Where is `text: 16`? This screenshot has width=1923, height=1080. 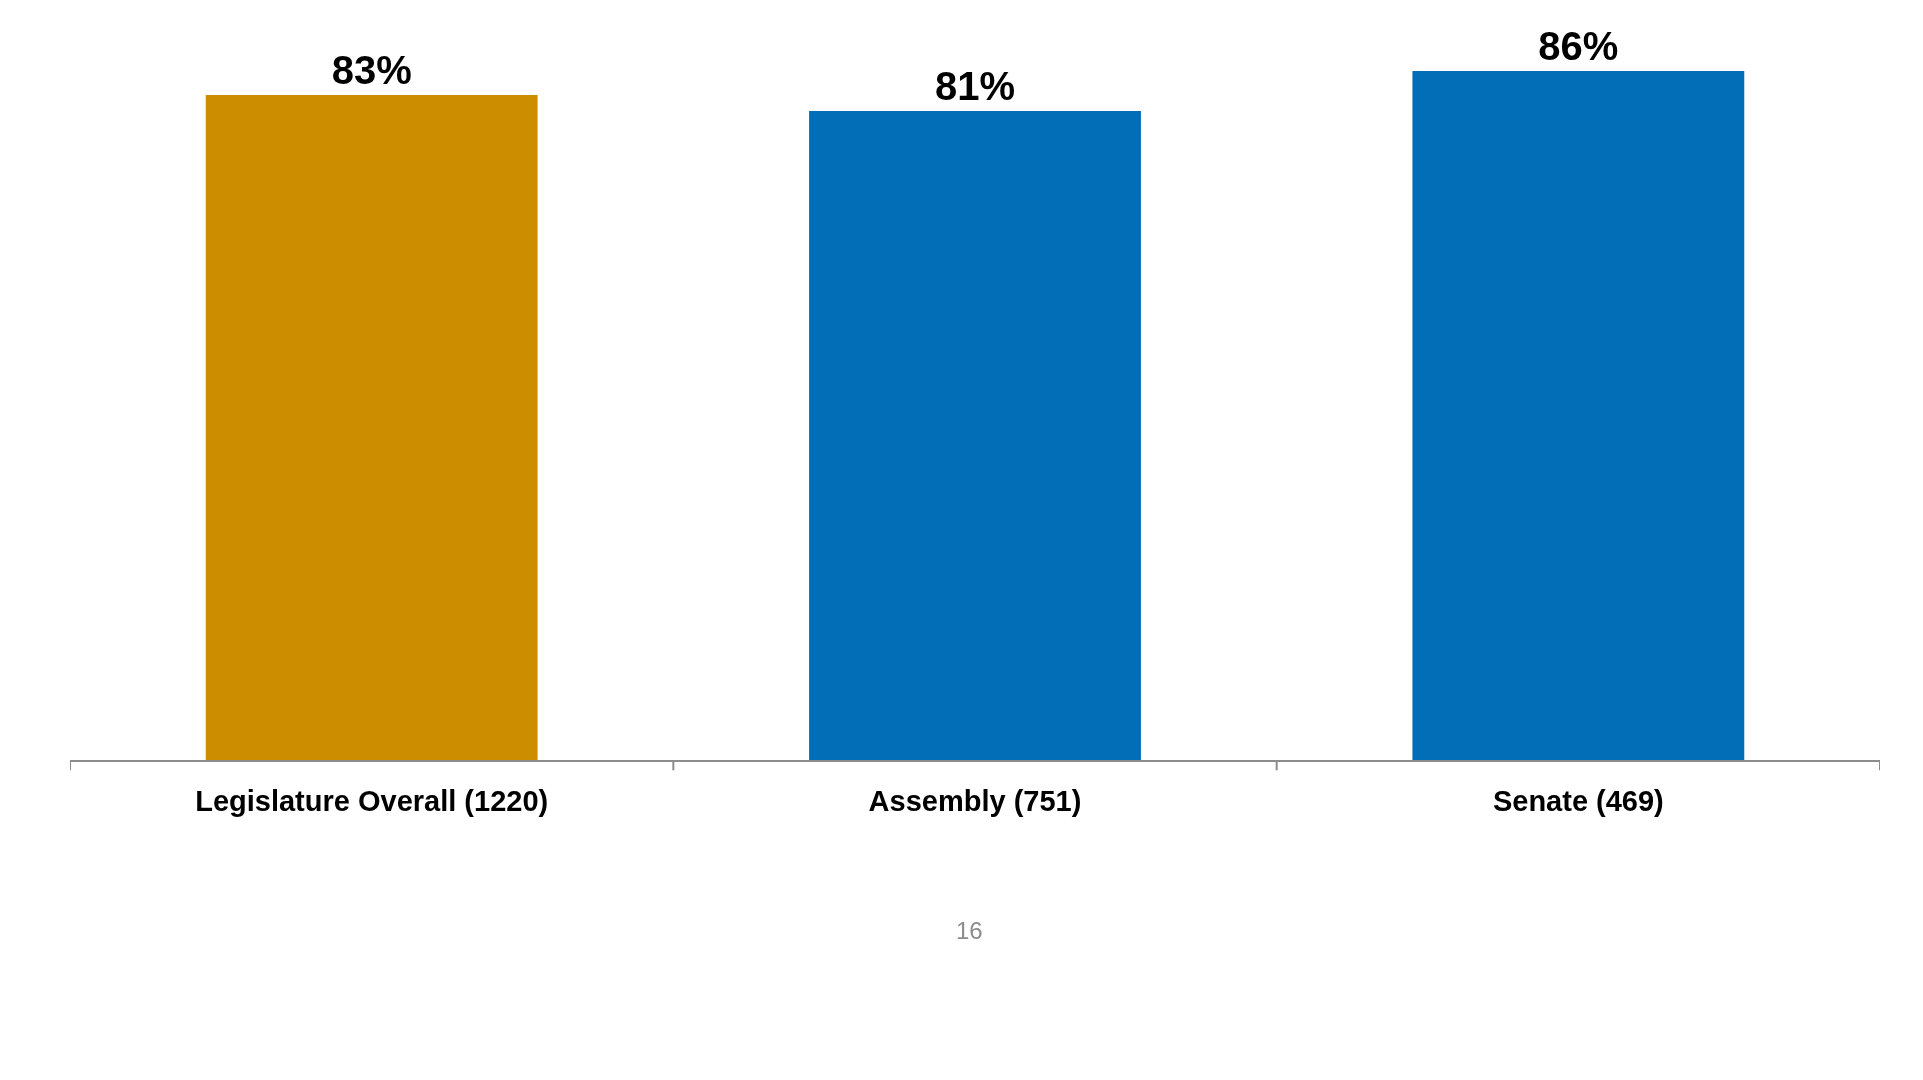 text: 16 is located at coordinates (969, 930).